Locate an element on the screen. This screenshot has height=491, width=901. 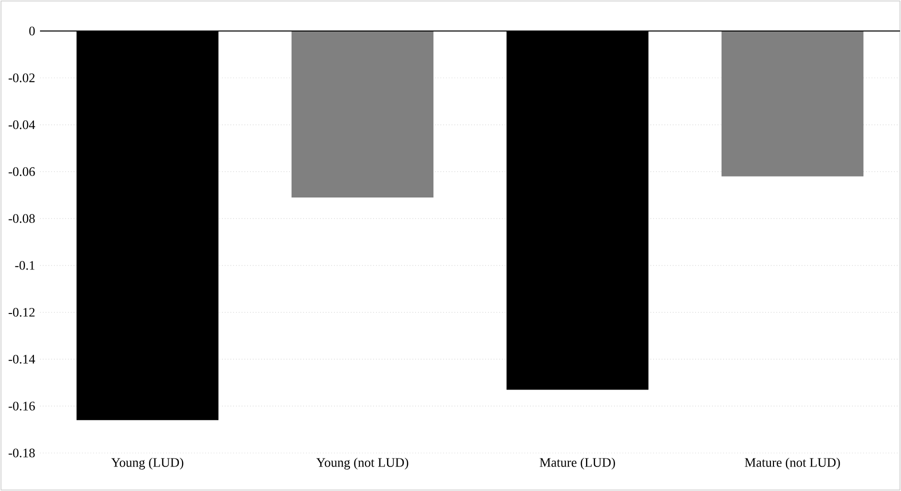
y-tick-label: -0.1 is located at coordinates (24, 265).